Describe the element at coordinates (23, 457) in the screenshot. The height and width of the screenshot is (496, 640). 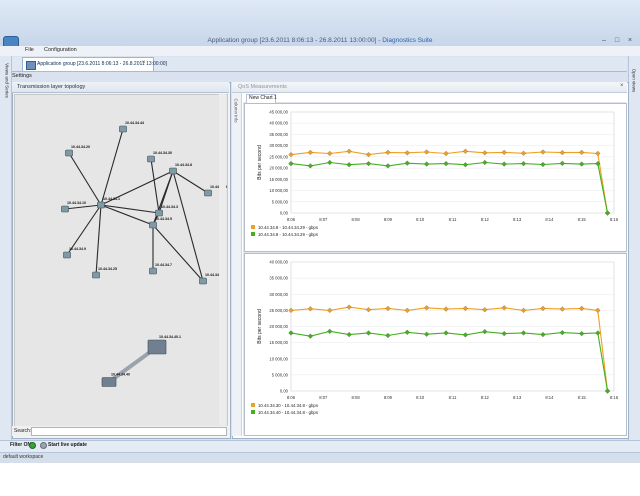
I see `workspace-label: default workspace` at that location.